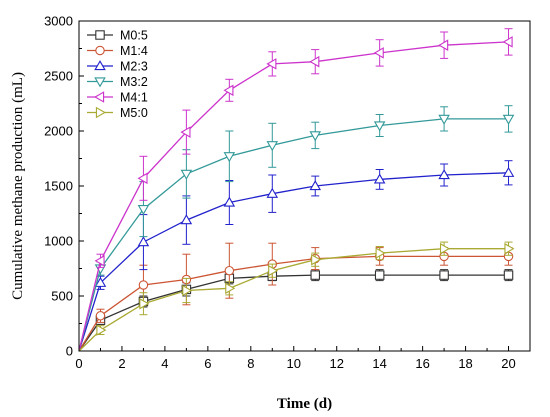 The height and width of the screenshot is (417, 550). I want to click on y-tick-label: 500, so click(62, 296).